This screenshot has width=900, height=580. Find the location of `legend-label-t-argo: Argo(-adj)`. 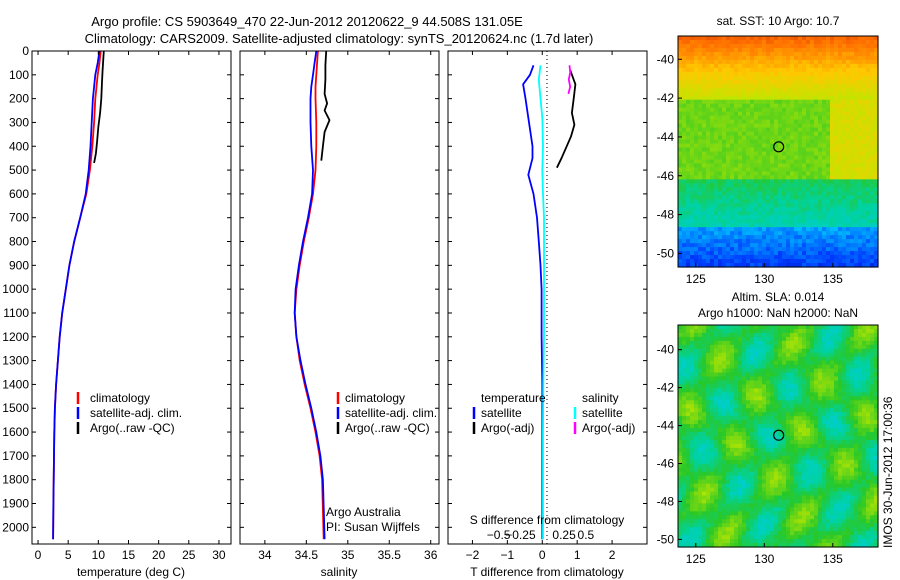

legend-label-t-argo: Argo(-adj) is located at coordinates (507, 428).